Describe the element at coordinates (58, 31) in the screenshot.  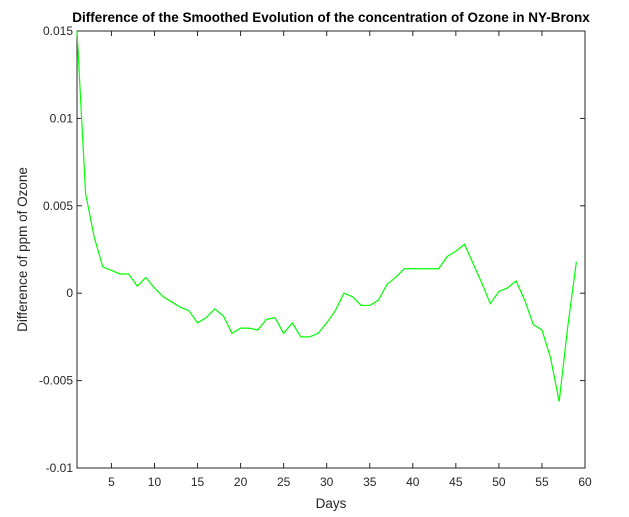
I see `y-tick-label: 0.015` at that location.